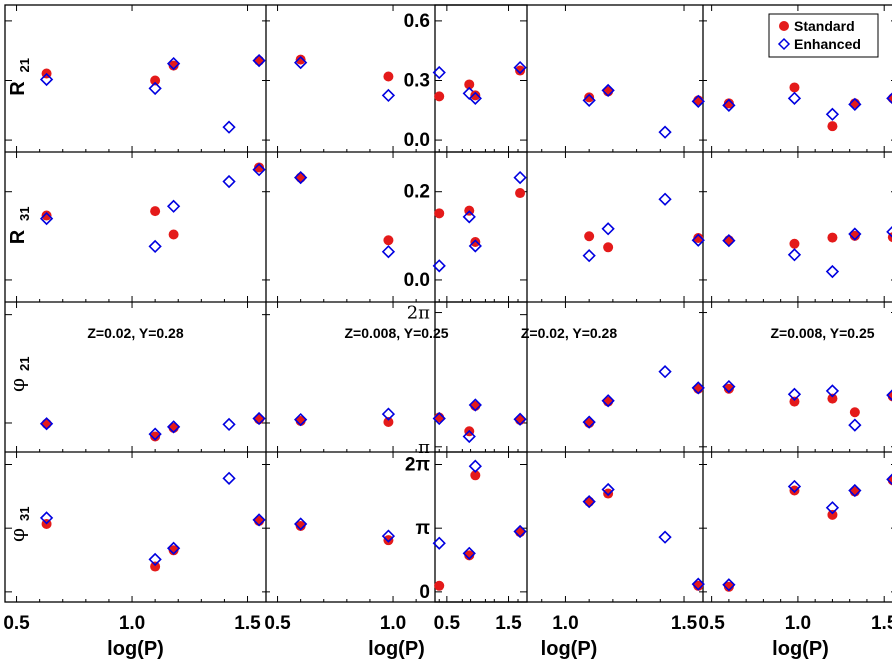  Describe the element at coordinates (823, 35) in the screenshot. I see `legend: Standard Enhanced` at that location.